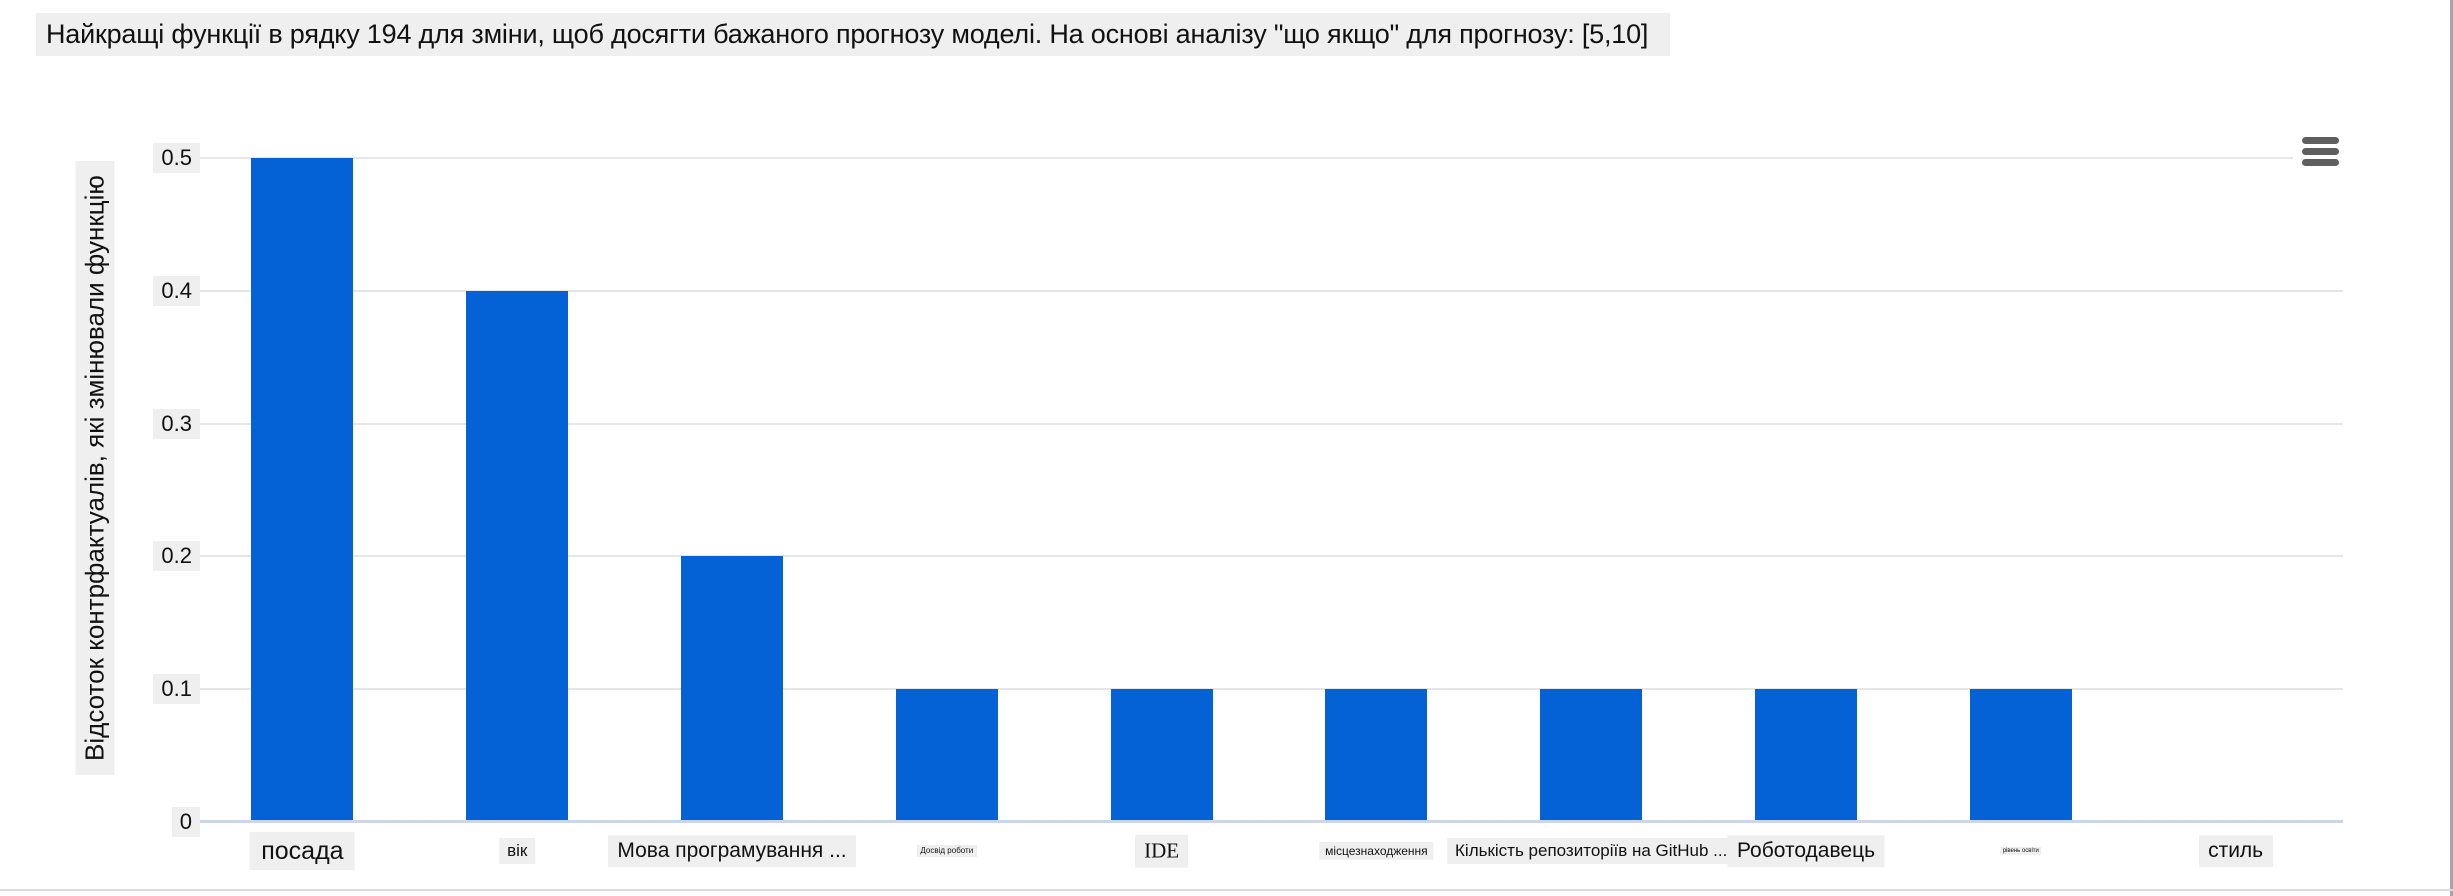 The height and width of the screenshot is (896, 2453). I want to click on bar-Роботодавець, so click(1806, 755).